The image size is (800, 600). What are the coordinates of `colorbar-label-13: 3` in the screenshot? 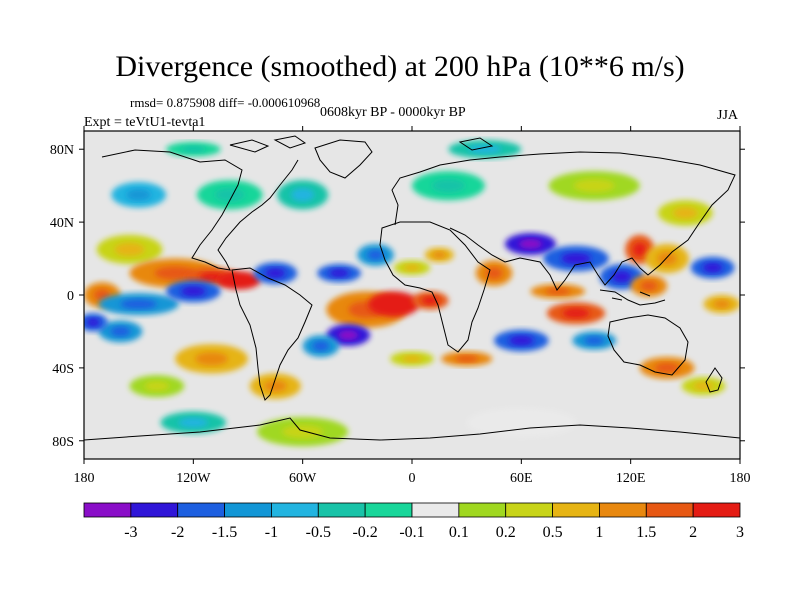 It's located at (740, 532).